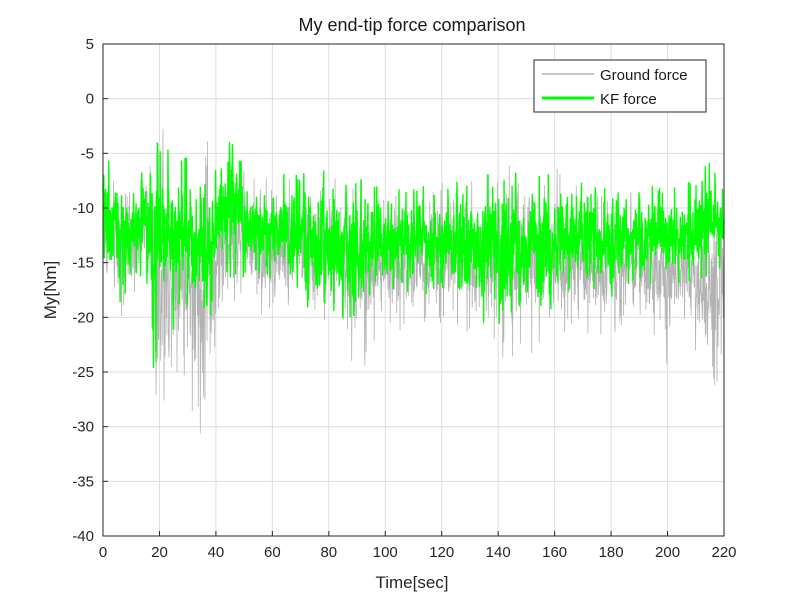  What do you see at coordinates (50, 290) in the screenshot?
I see `y-axis-title: My[Nm]` at bounding box center [50, 290].